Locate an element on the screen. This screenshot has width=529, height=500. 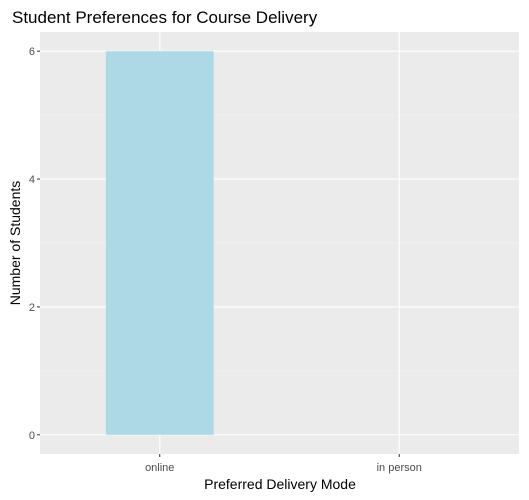
x-axis-title: Preferred Delivery Mode is located at coordinates (280, 484).